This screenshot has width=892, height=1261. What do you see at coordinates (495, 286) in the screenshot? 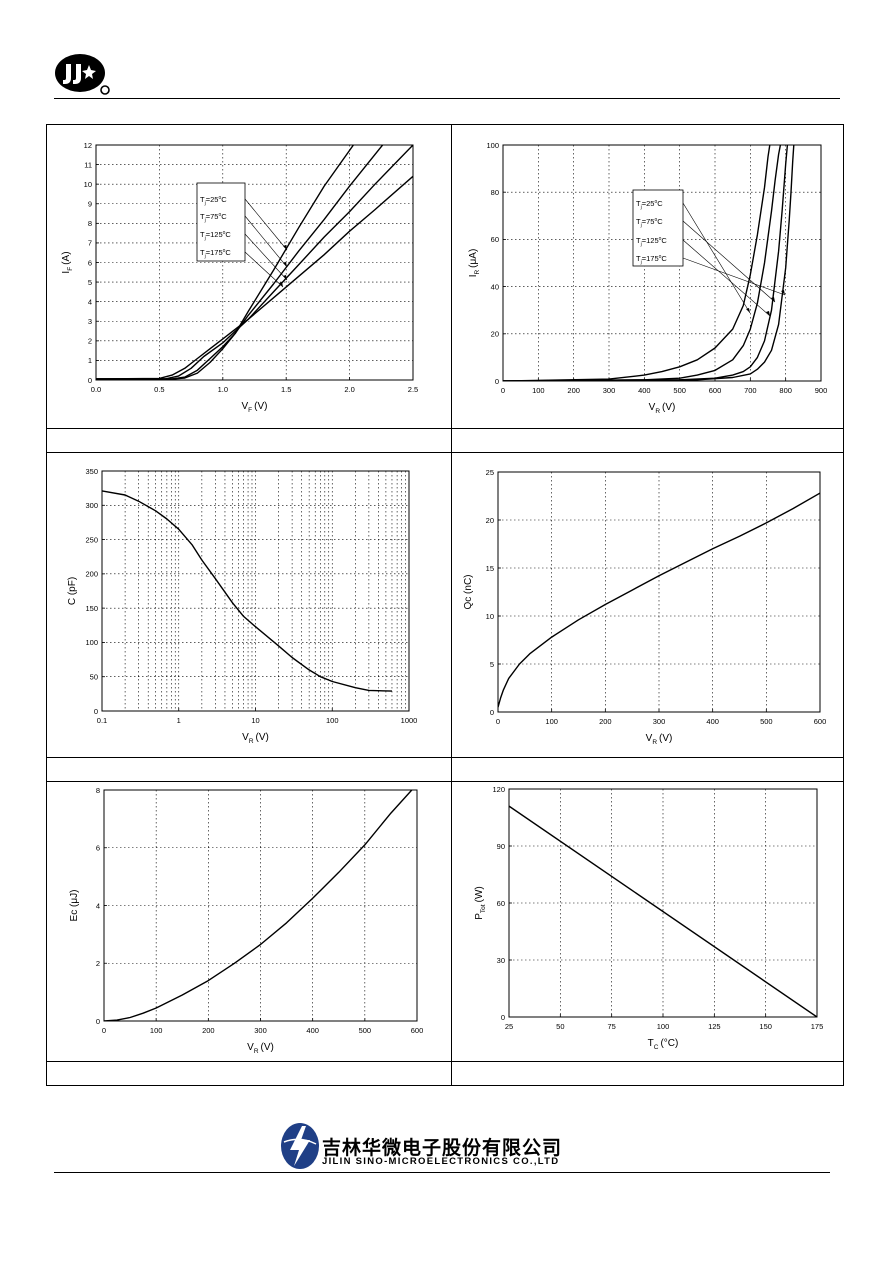
I see `y-tick-label: 40` at bounding box center [495, 286].